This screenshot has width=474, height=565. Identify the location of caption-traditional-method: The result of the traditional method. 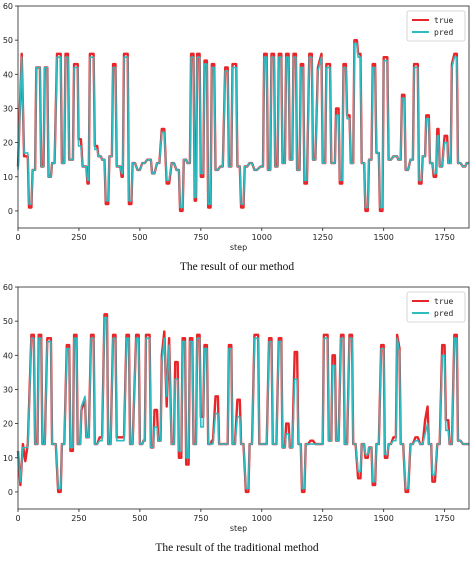
(236, 548).